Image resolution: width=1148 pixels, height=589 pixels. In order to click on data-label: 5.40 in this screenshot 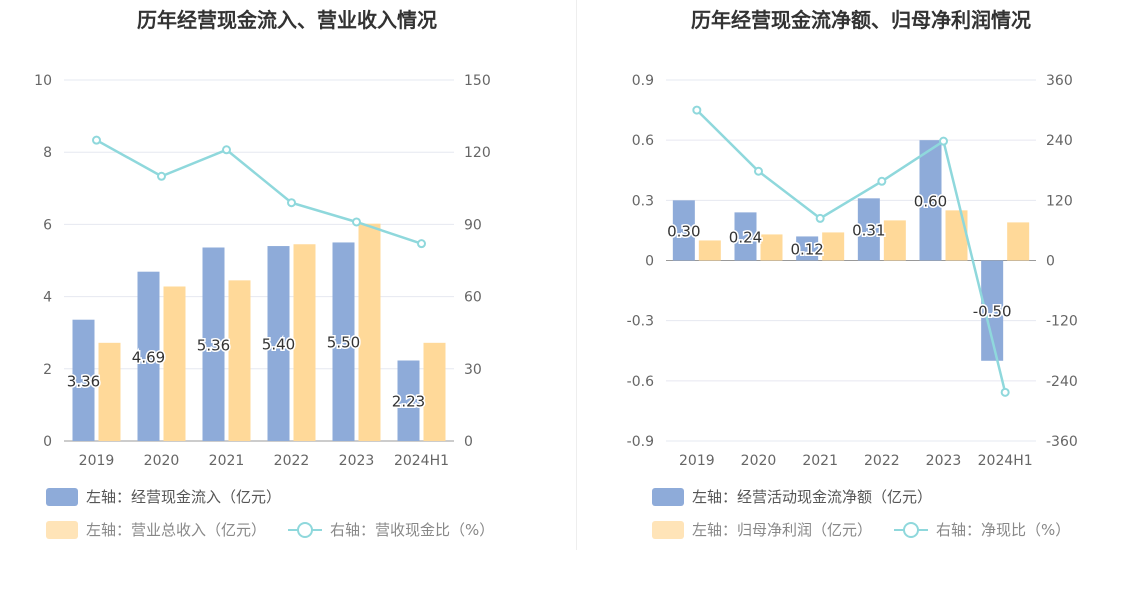, I will do `click(278, 345)`.